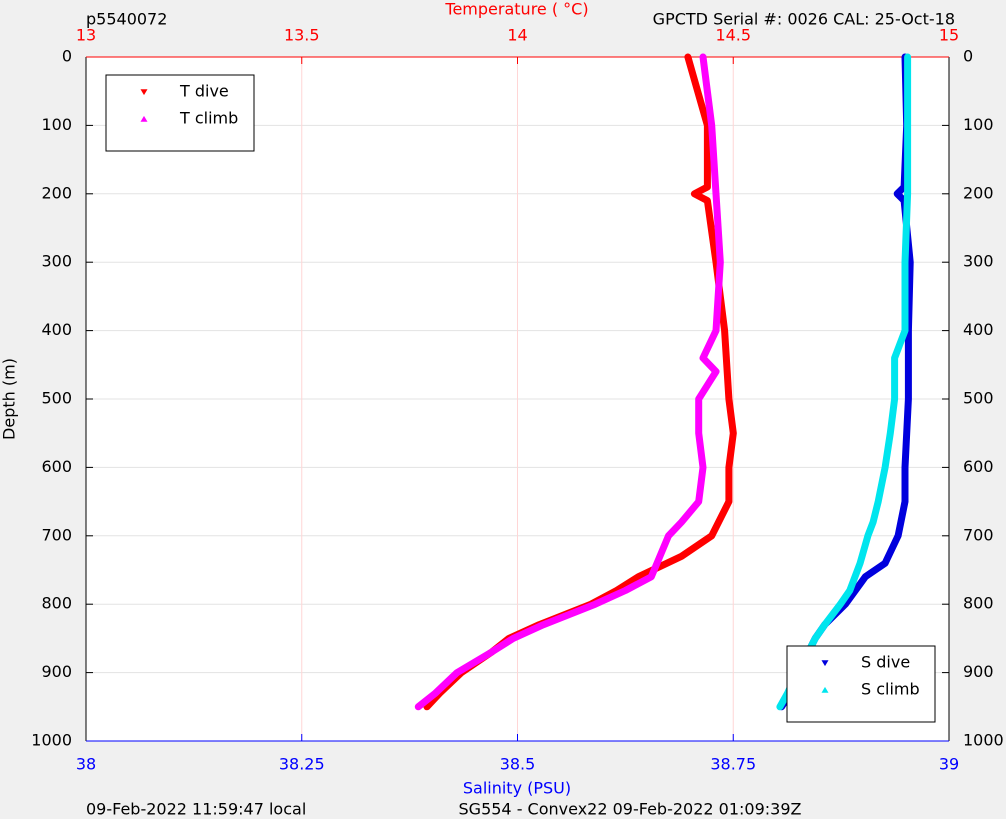 Image resolution: width=1006 pixels, height=819 pixels. What do you see at coordinates (86, 764) in the screenshot?
I see `x-tick-label: 38` at bounding box center [86, 764].